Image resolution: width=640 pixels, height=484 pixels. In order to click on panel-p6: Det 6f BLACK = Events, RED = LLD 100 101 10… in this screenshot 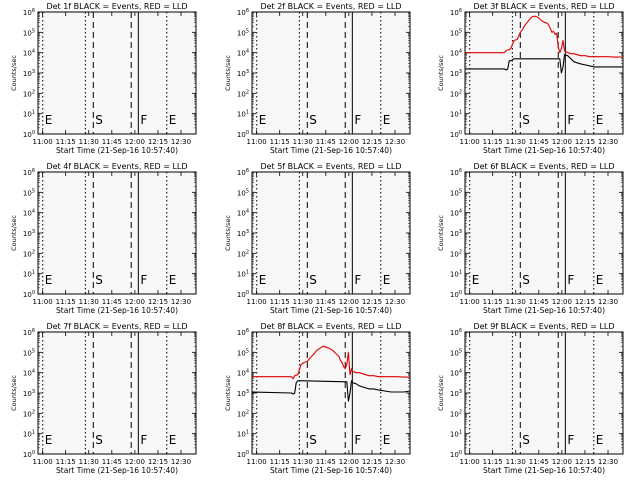, I will do `click(530, 238)`.